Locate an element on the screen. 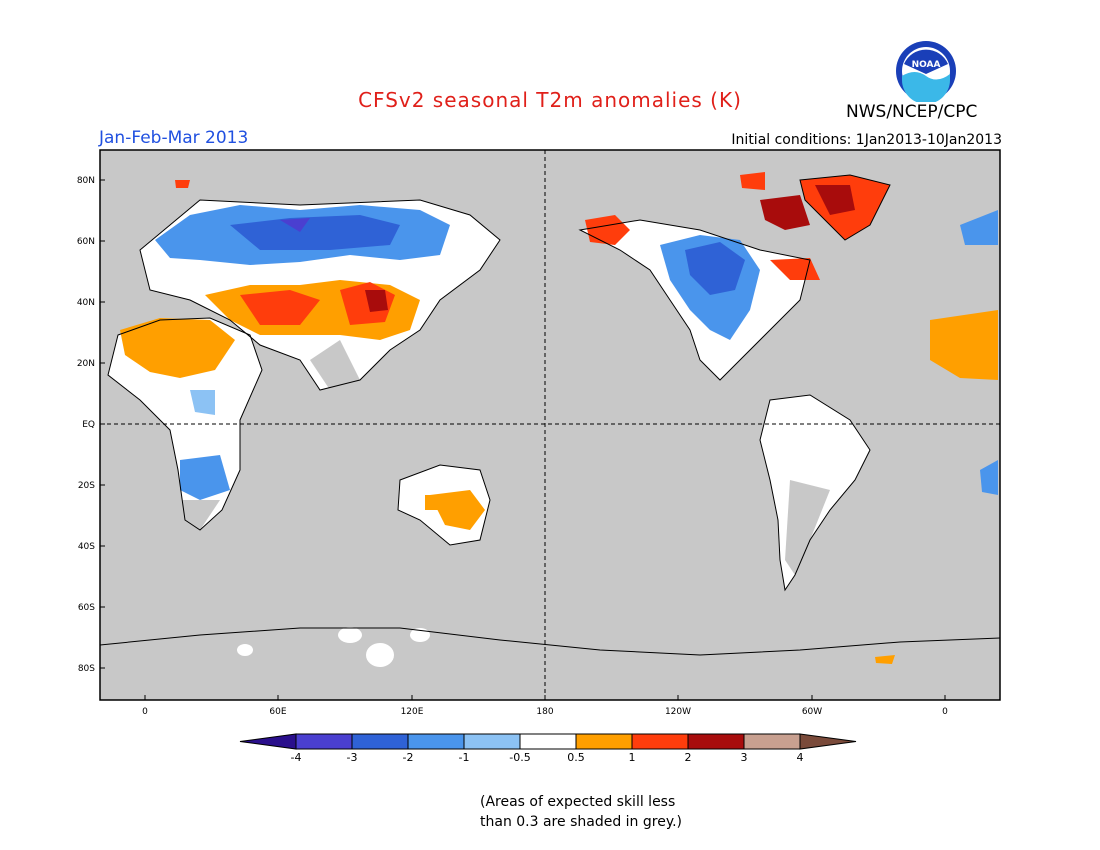 The width and height of the screenshot is (1100, 850). cold-africa-right is located at coordinates (989, 477).